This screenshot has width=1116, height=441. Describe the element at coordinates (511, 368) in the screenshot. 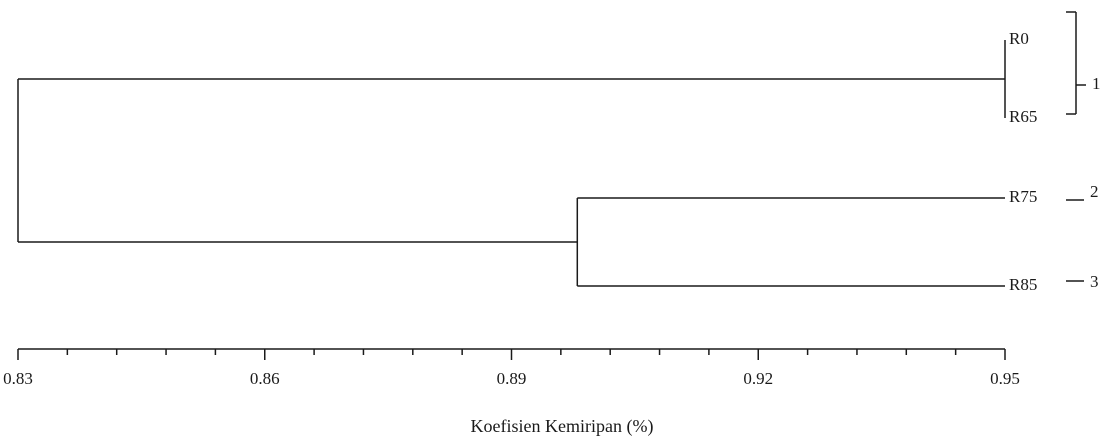

I see `x-axis: 0.83 0.86 0.89 0.92 0.95` at that location.